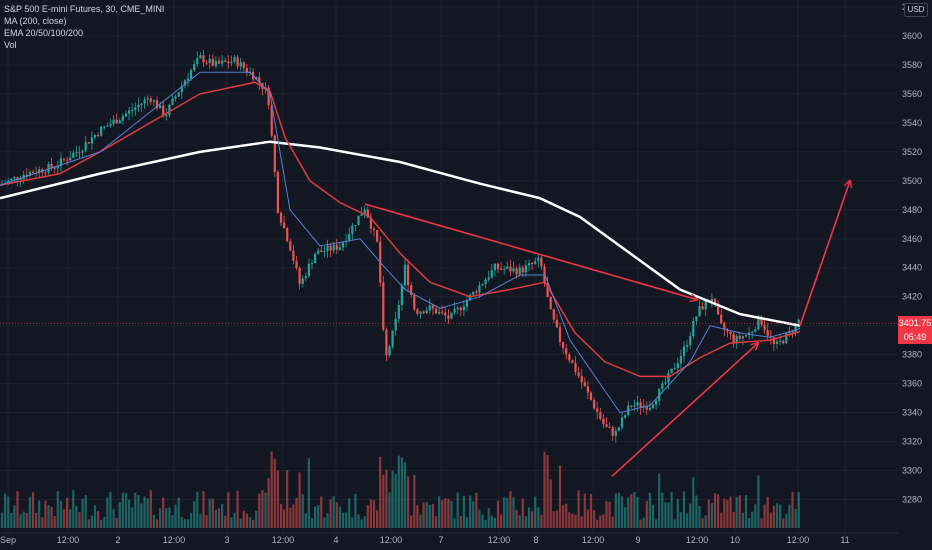 The width and height of the screenshot is (932, 550). What do you see at coordinates (44, 33) in the screenshot?
I see `legend-ema: EMA 20/50/100/200` at bounding box center [44, 33].